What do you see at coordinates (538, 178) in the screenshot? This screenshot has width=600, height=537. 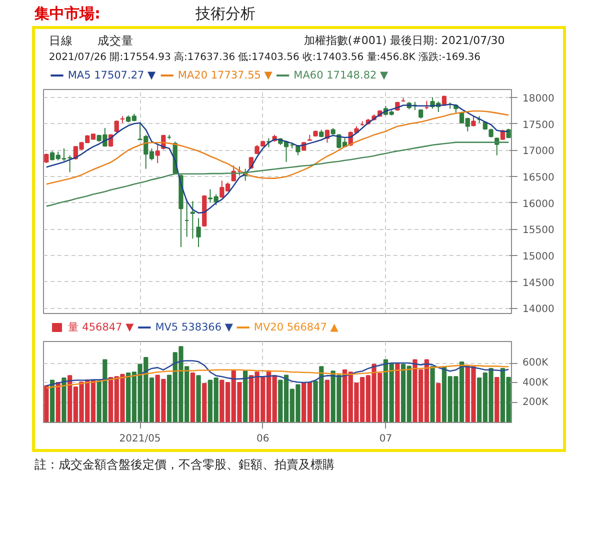 I see `y-tick-label: 16500` at bounding box center [538, 178].